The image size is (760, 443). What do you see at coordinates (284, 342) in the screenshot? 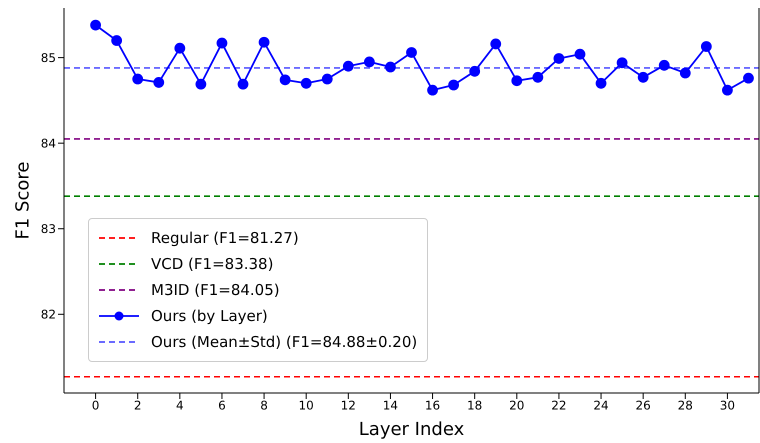
I see `legend-label: Ours (Mean±Std) (F1=84.88±0.20)` at bounding box center [284, 342].